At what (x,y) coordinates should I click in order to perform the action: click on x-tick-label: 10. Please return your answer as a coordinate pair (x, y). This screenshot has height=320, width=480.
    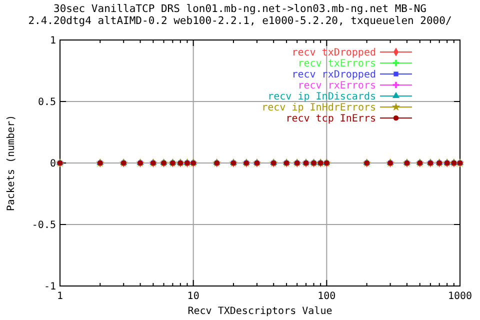
    Looking at the image, I should click on (193, 296).